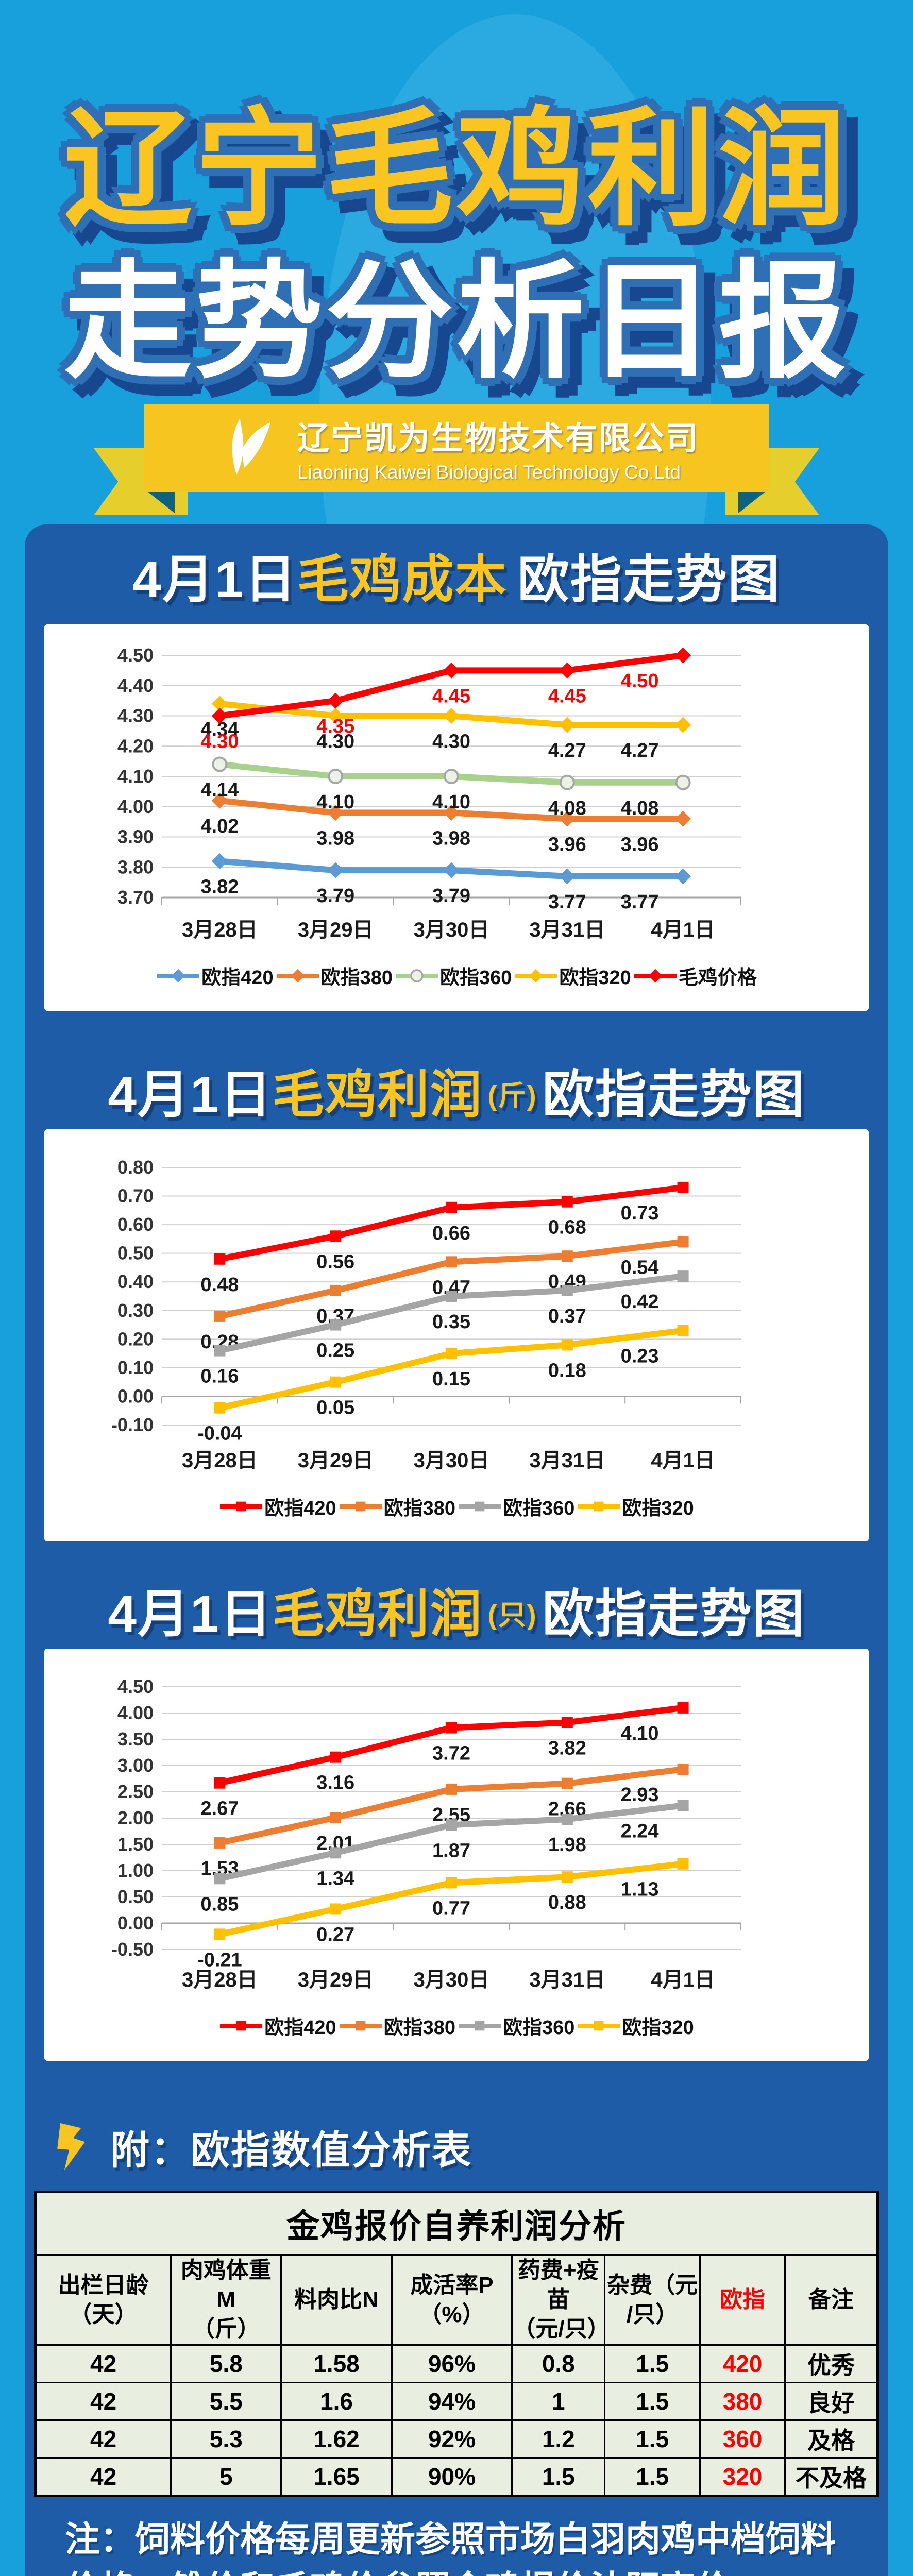  Describe the element at coordinates (419, 1508) in the screenshot. I see `legend-label: 欧指380` at that location.